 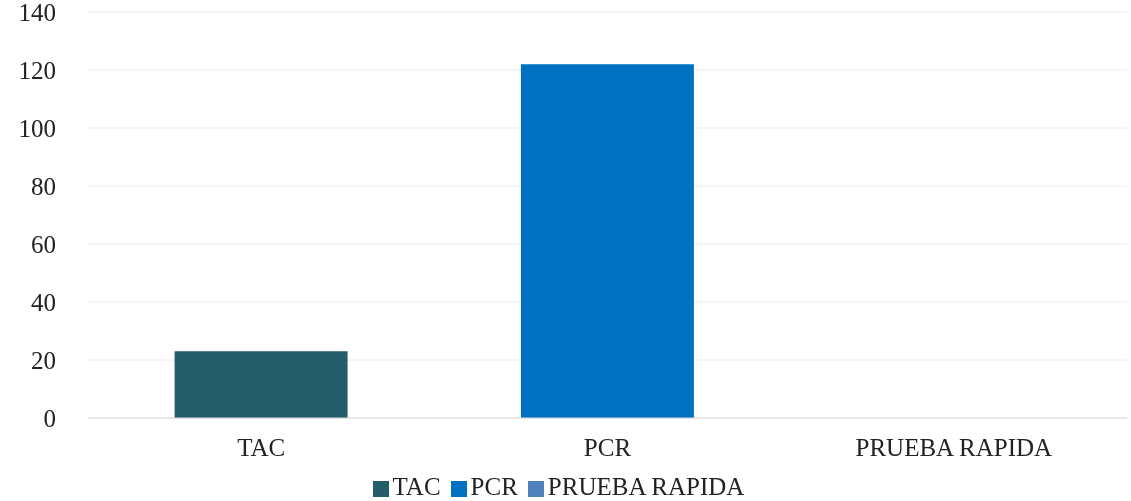 What do you see at coordinates (416, 486) in the screenshot?
I see `legend-label: TAC` at bounding box center [416, 486].